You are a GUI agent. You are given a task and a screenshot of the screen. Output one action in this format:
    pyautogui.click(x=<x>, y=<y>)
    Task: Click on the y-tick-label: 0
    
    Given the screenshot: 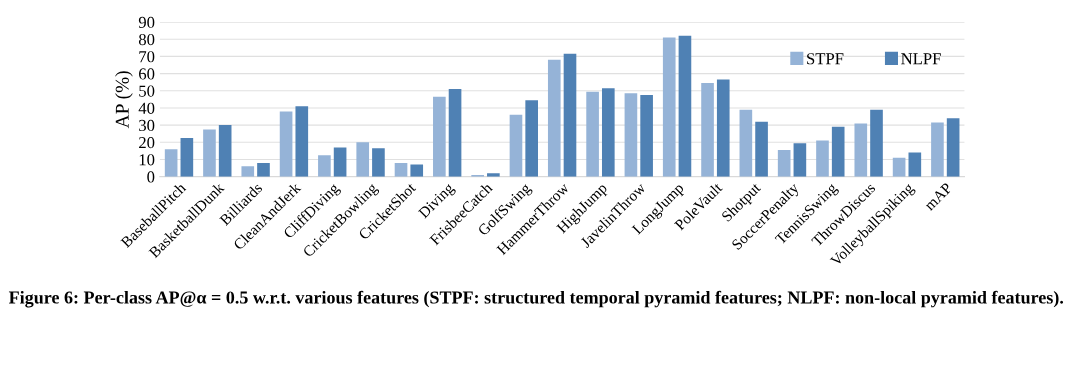 What is the action you would take?
    pyautogui.click(x=151, y=177)
    